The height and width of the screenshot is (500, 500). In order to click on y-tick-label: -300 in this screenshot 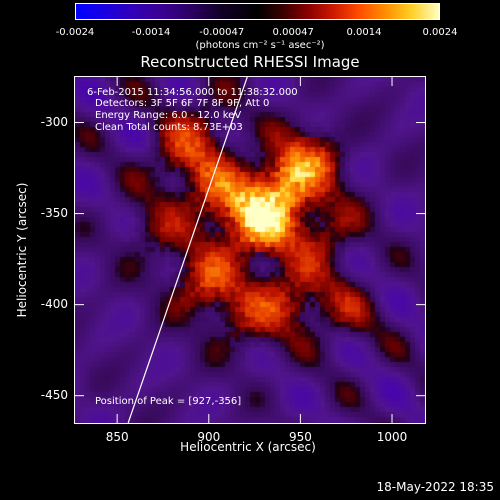, I will do `click(54, 121)`.